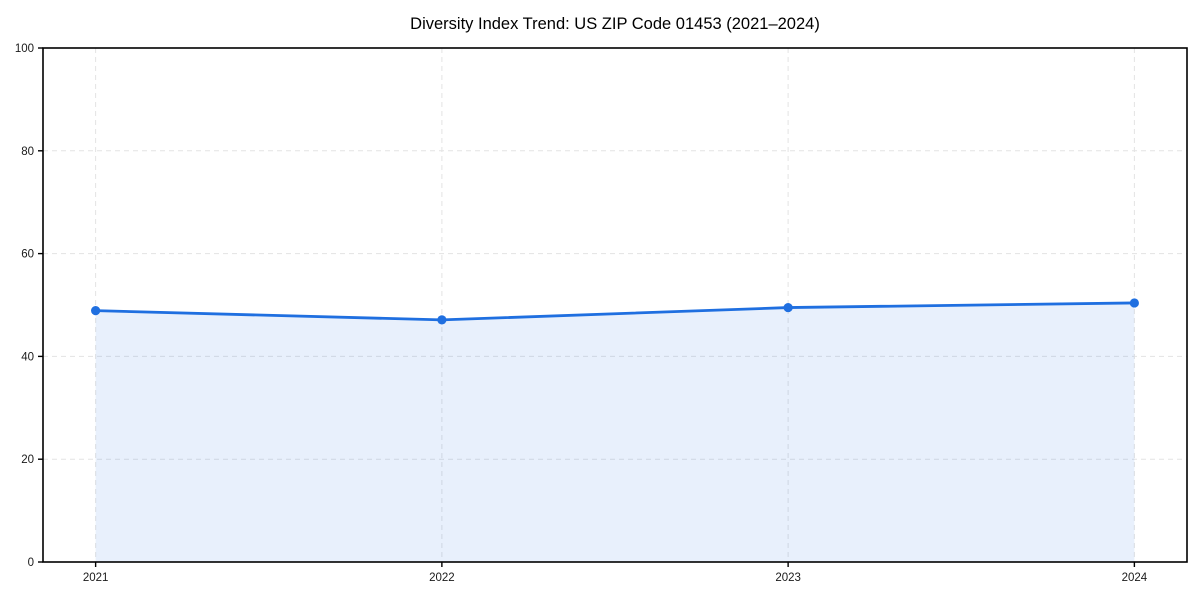 This screenshot has height=600, width=1200. What do you see at coordinates (27, 357) in the screenshot?
I see `y-tick-label: 40` at bounding box center [27, 357].